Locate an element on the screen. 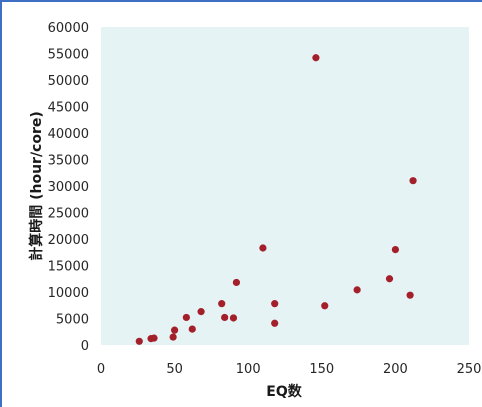  y-tick-label: 45000 is located at coordinates (68, 108).